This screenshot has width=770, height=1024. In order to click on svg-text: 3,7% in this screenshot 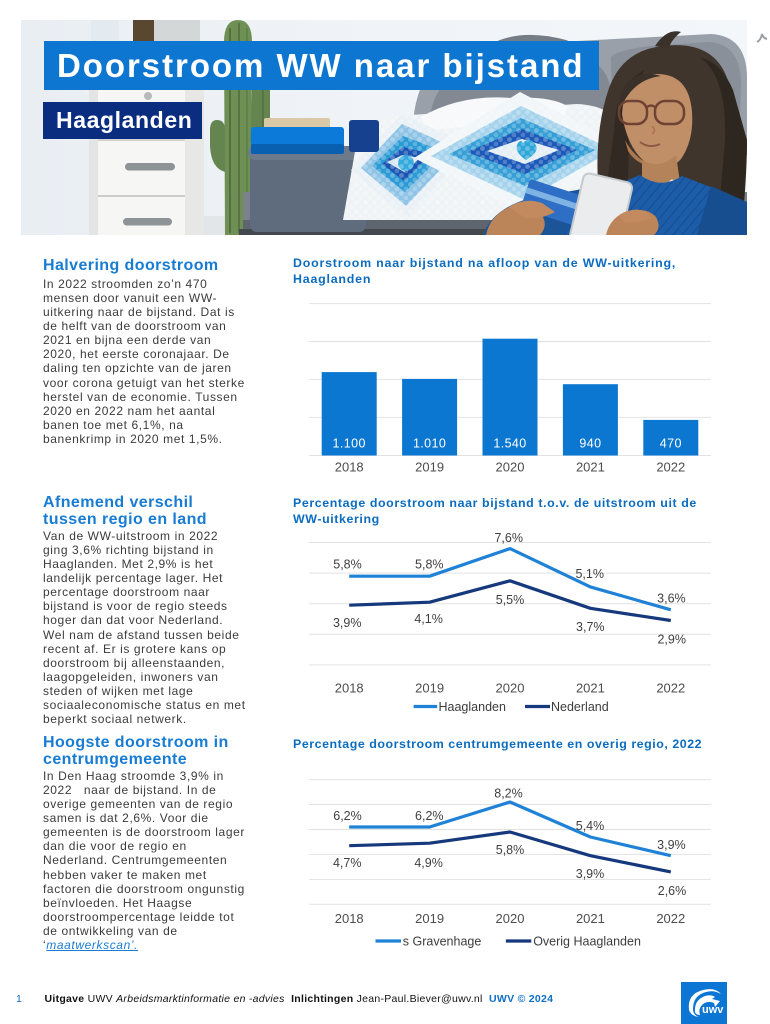, I will do `click(590, 627)`.